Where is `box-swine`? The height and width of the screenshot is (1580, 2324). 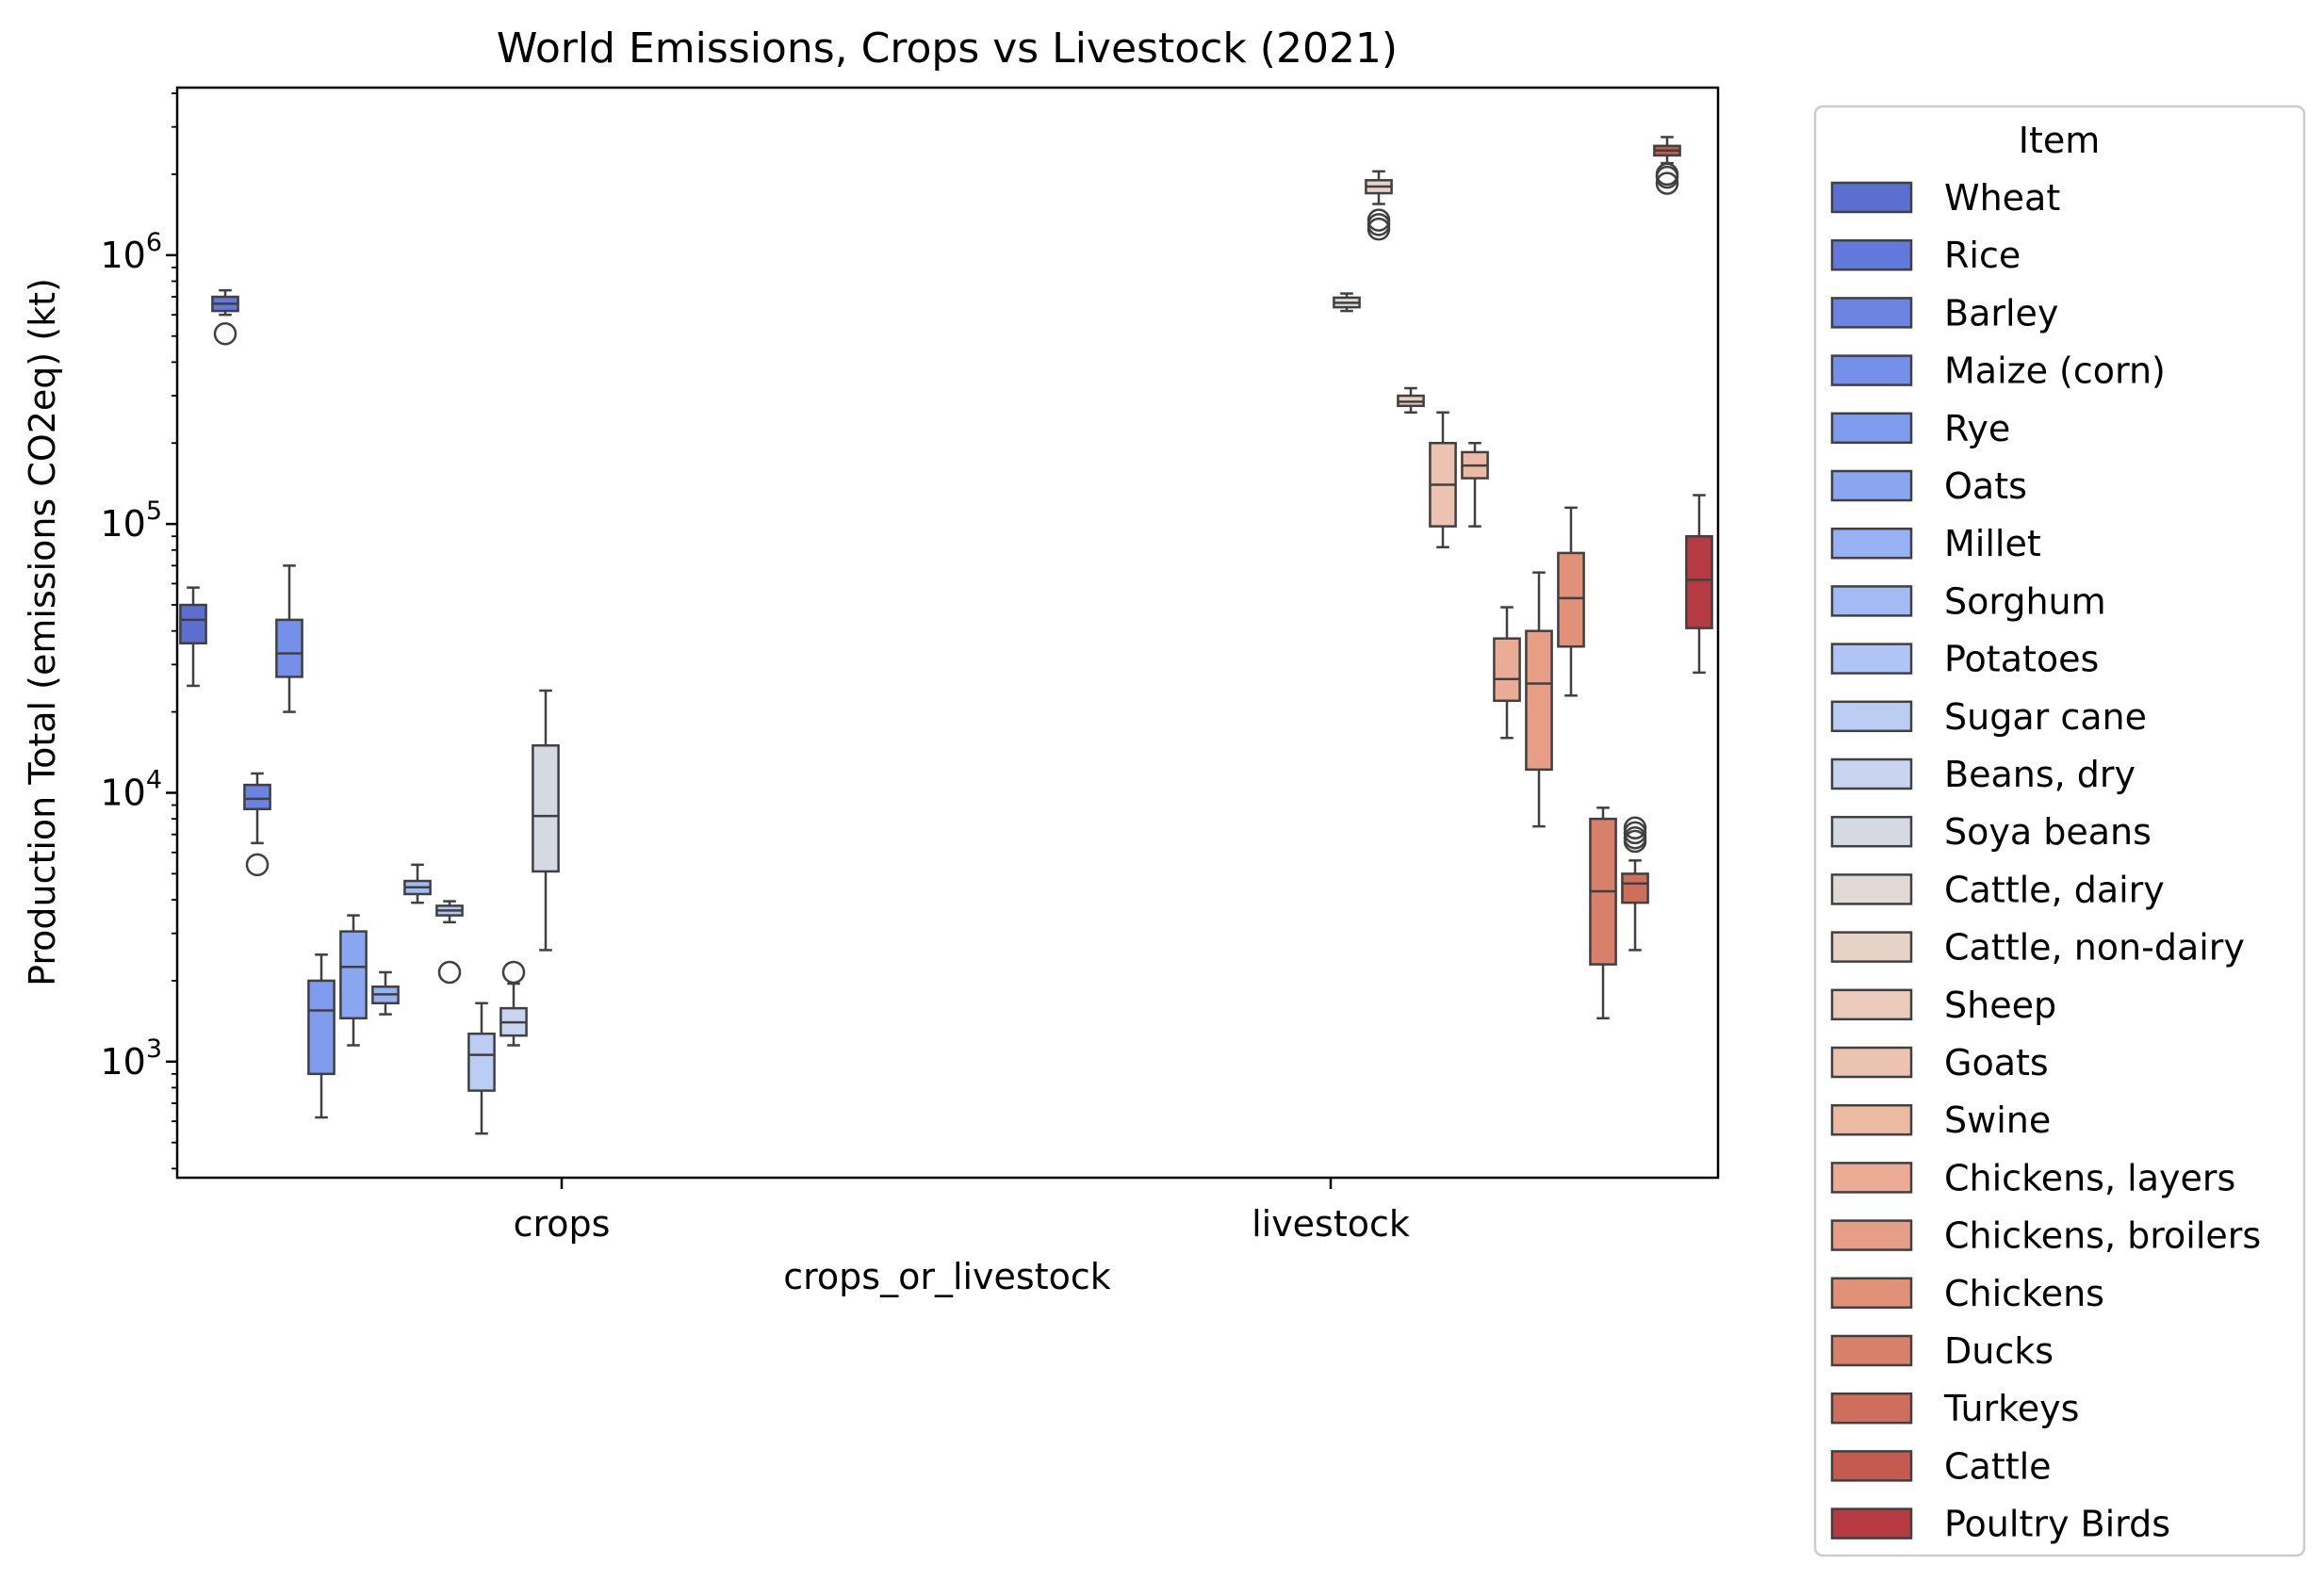
box-swine is located at coordinates (1475, 485).